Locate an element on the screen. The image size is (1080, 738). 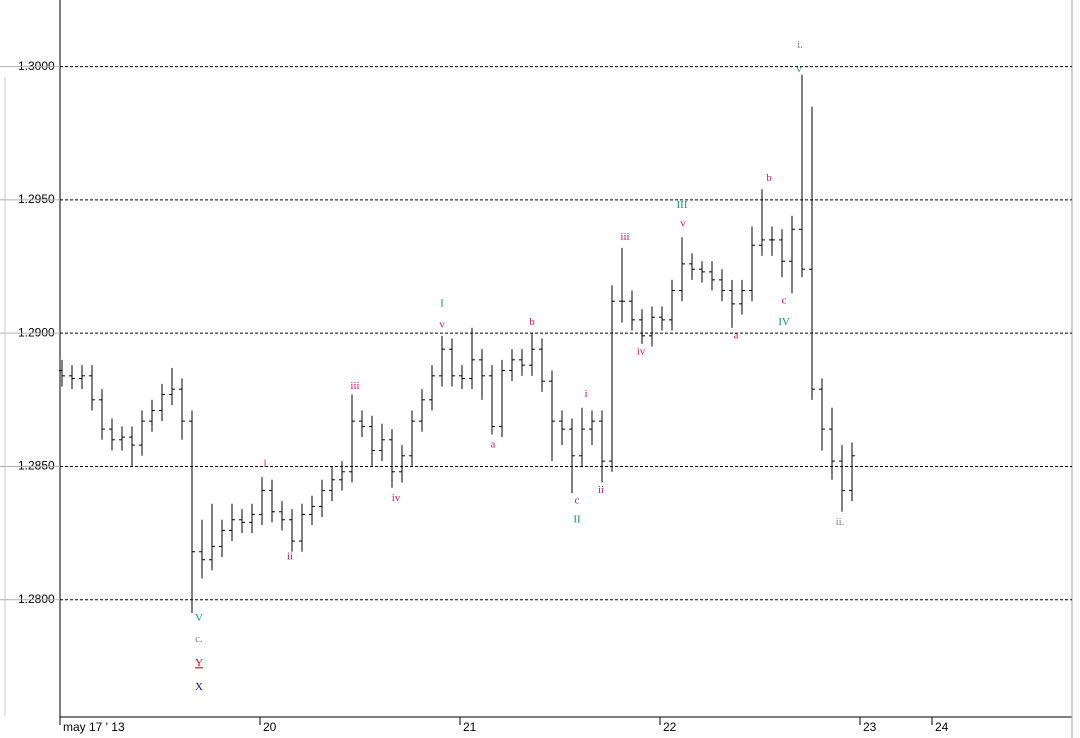
wave-label: II is located at coordinates (577, 519).